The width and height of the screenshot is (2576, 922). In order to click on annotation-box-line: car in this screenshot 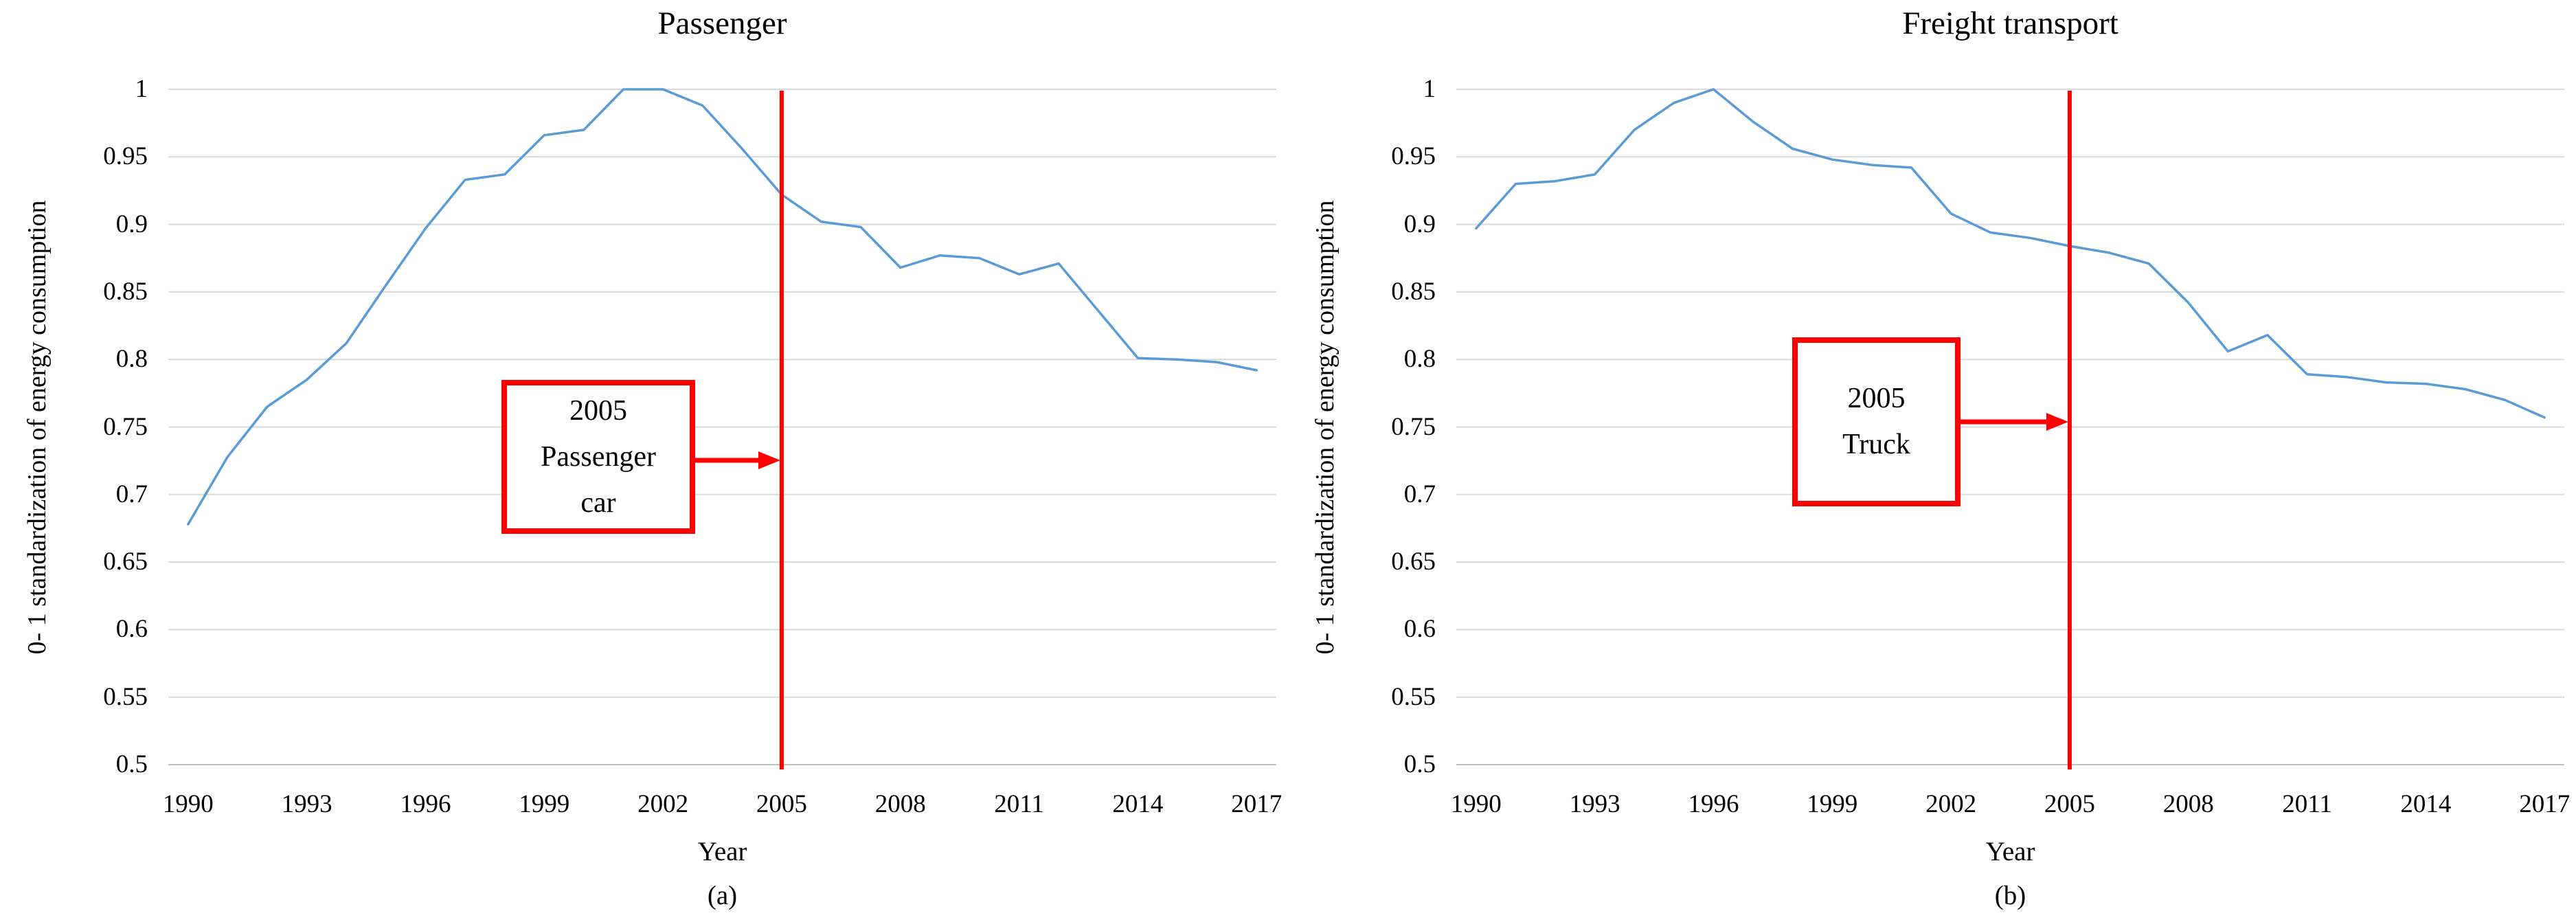, I will do `click(598, 502)`.